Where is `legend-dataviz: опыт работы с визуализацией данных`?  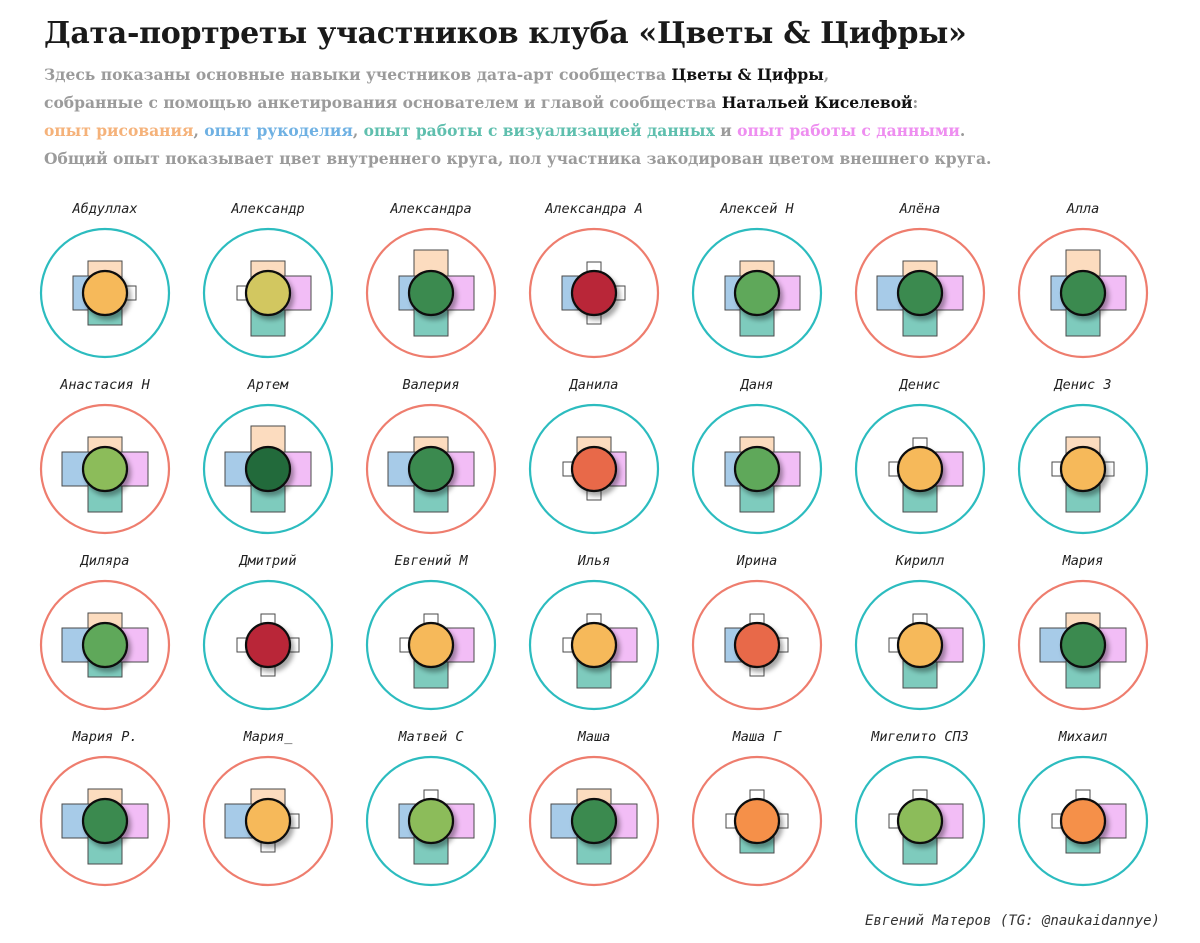 legend-dataviz: опыт работы с визуализацией данных is located at coordinates (539, 130).